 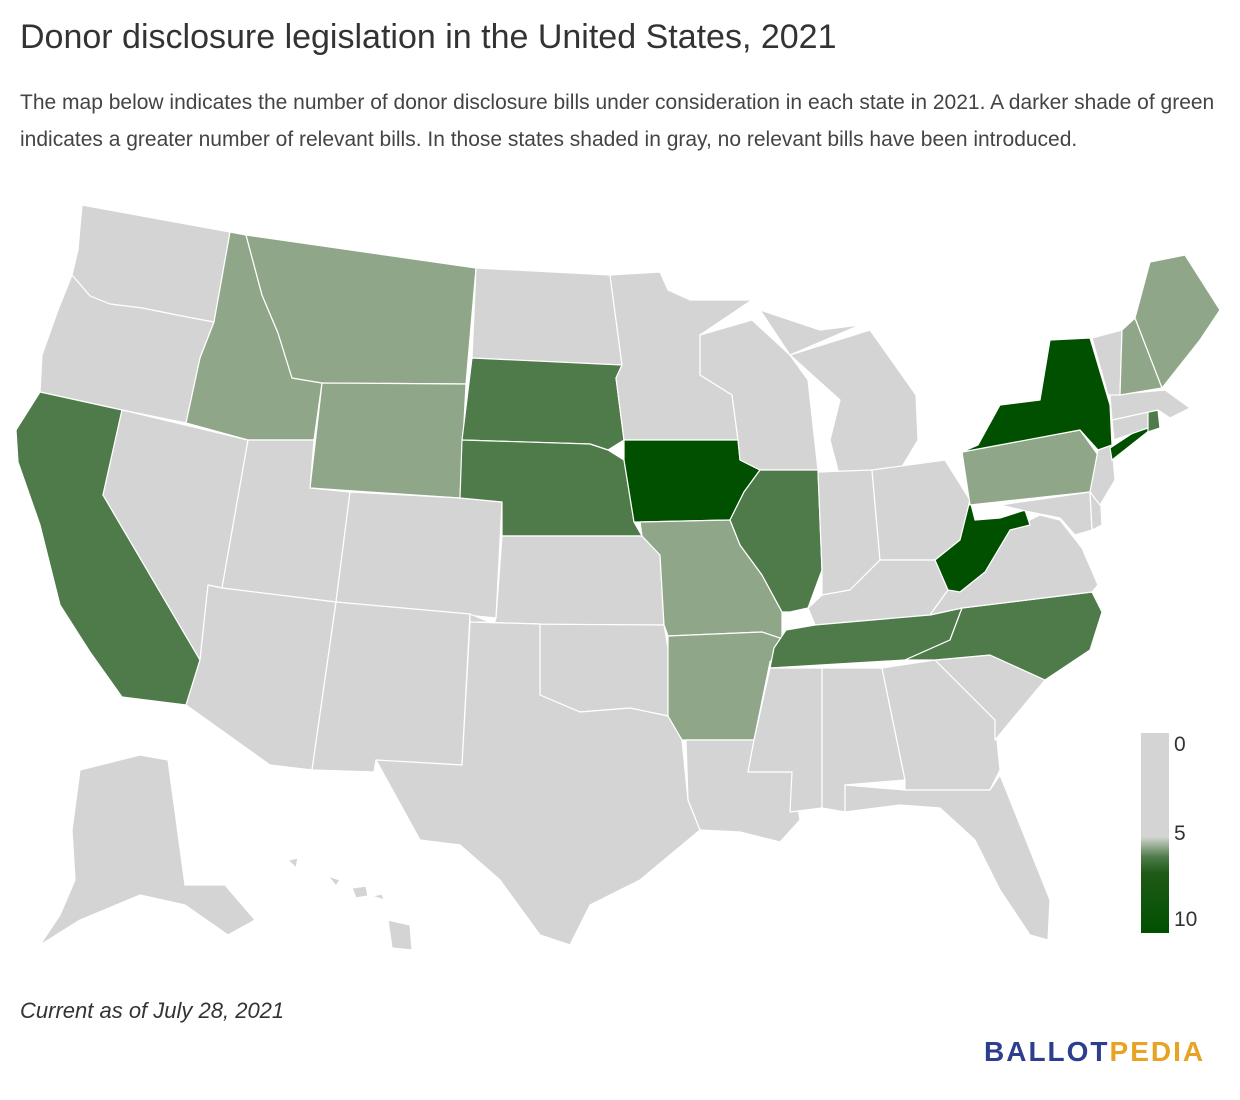 I want to click on state-ME, so click(x=1177, y=321).